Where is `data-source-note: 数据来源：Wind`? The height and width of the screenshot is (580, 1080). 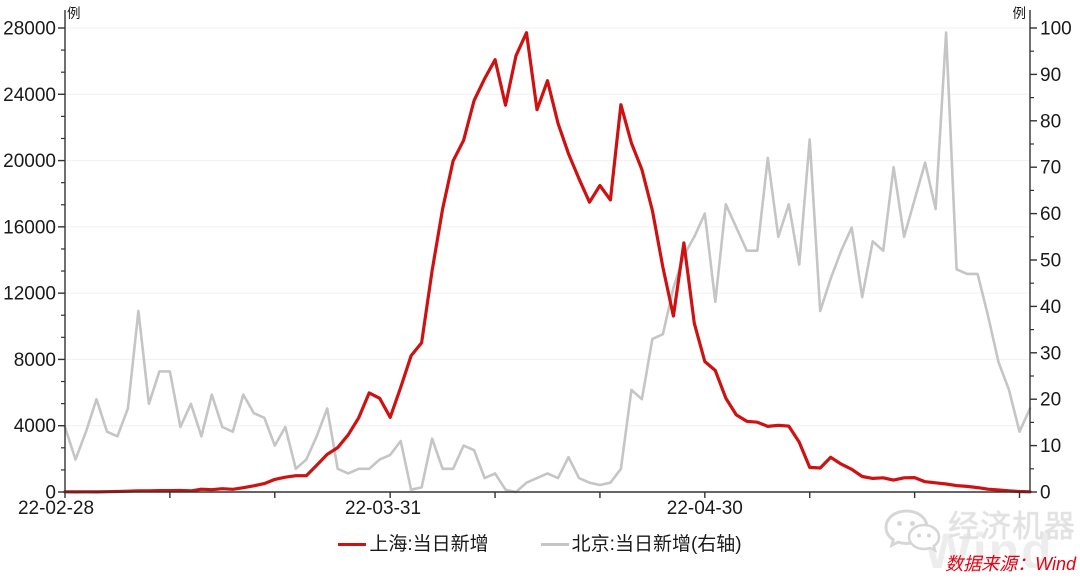
data-source-note: 数据来源：Wind is located at coordinates (1010, 564).